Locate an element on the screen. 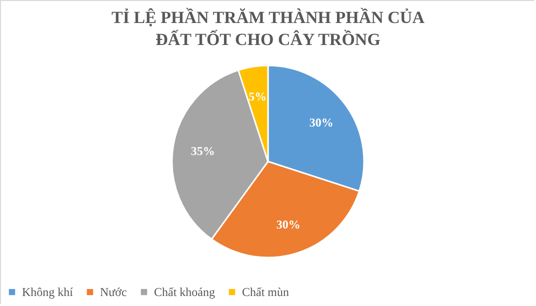 Image resolution: width=536 pixels, height=306 pixels. data-label: 5% is located at coordinates (257, 96).